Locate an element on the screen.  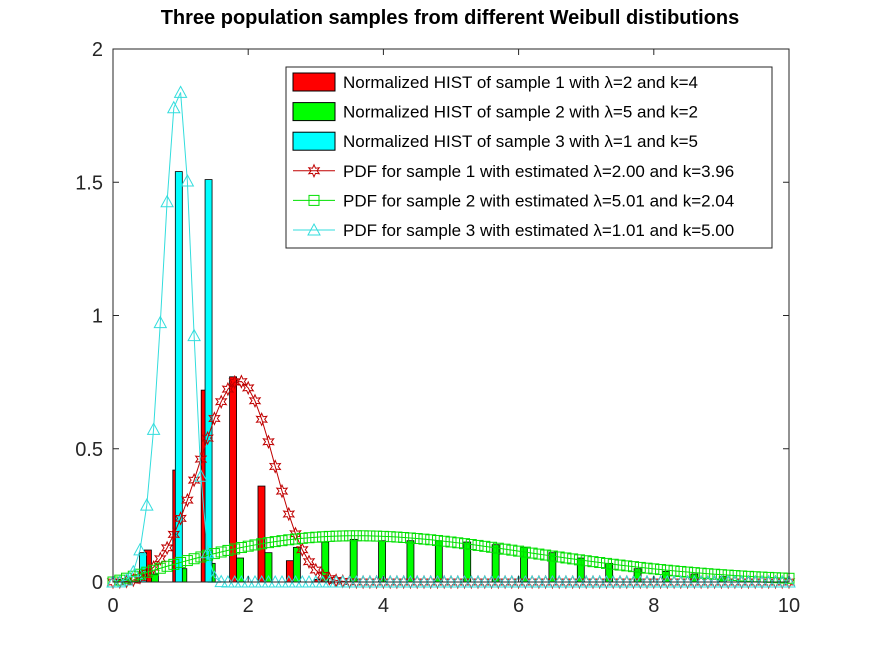
x-tick-label-3: 6 is located at coordinates (518, 606).